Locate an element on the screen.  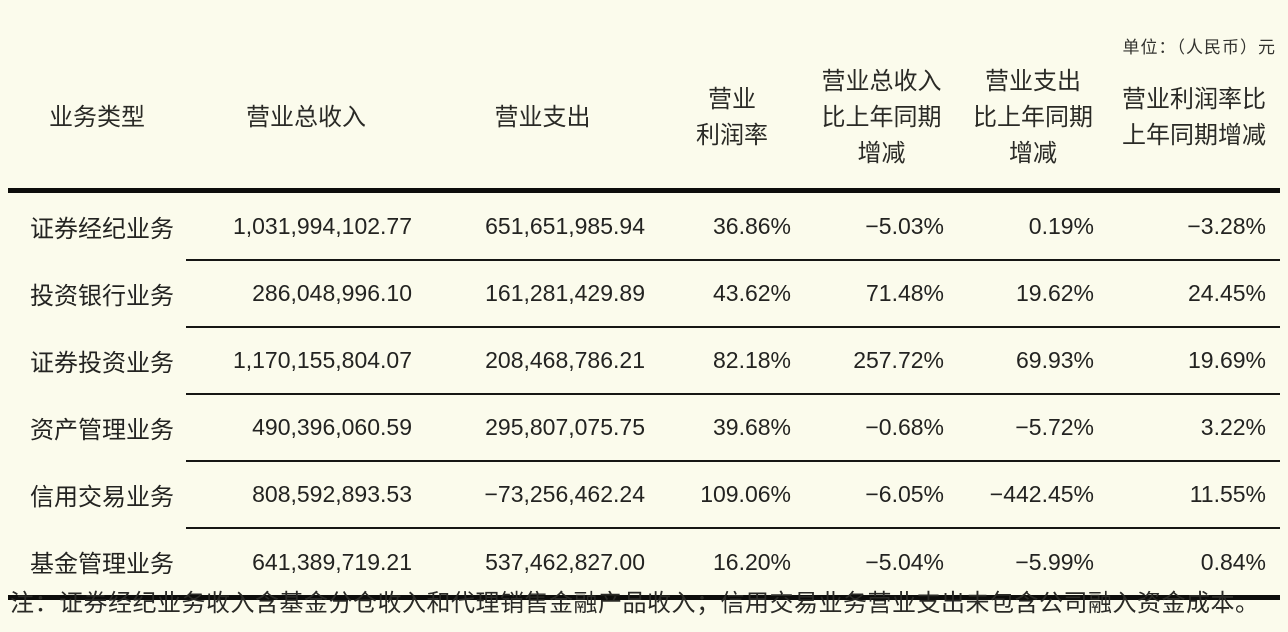
value-cell: 1,031,994,102.77 is located at coordinates (306, 225).